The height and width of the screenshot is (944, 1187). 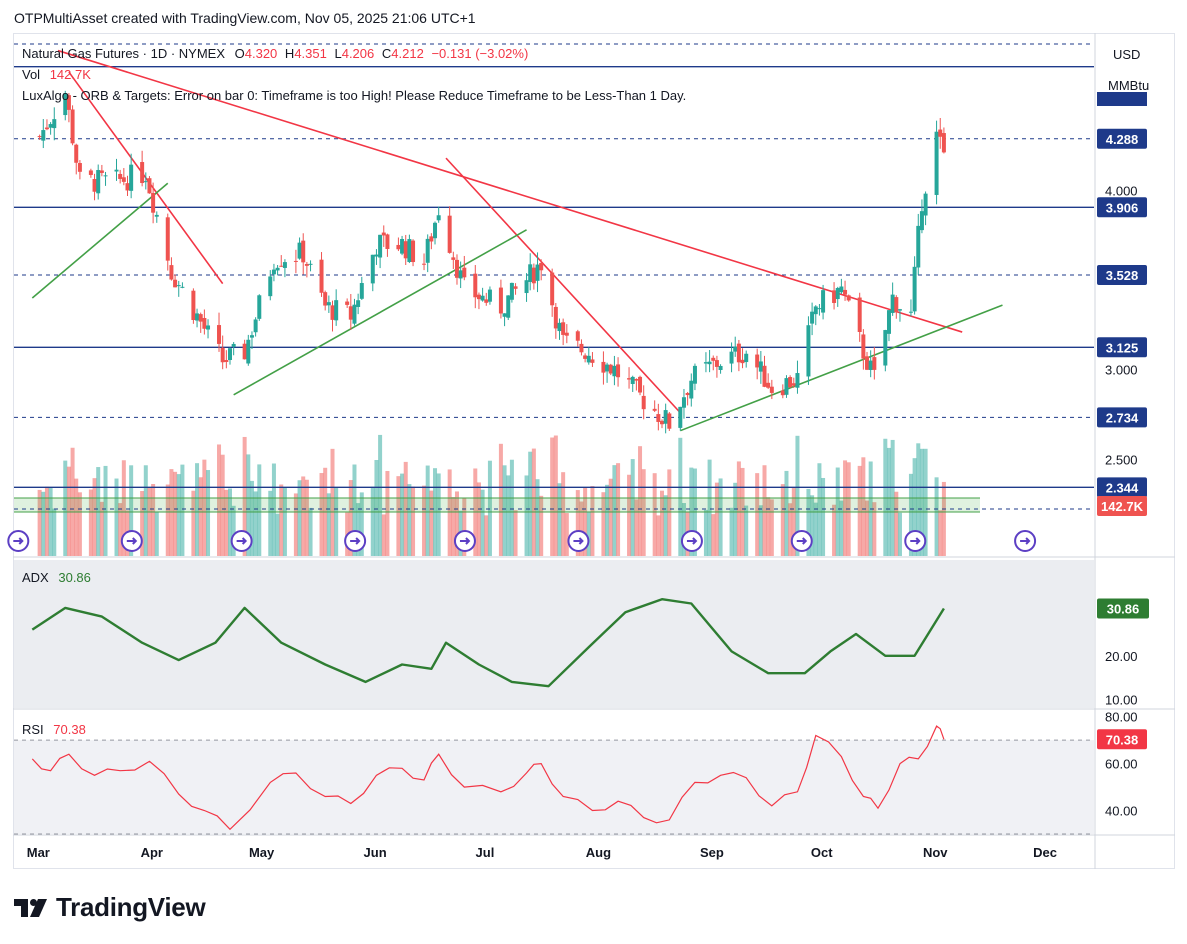 What do you see at coordinates (123, 53) in the screenshot?
I see `symbol-name: Natural Gas Futures · 1D · NYMEX` at bounding box center [123, 53].